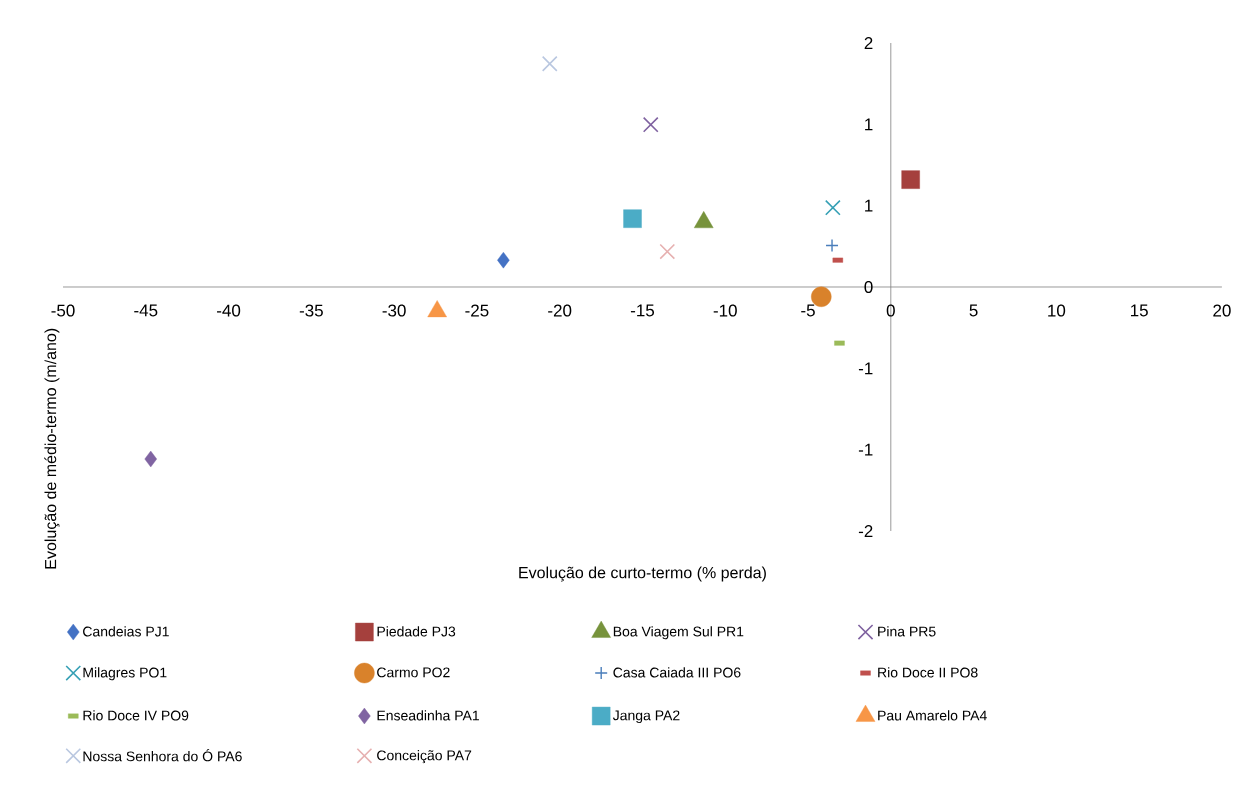 The width and height of the screenshot is (1252, 787). I want to click on legend-label: Piedade PJ3, so click(416, 631).